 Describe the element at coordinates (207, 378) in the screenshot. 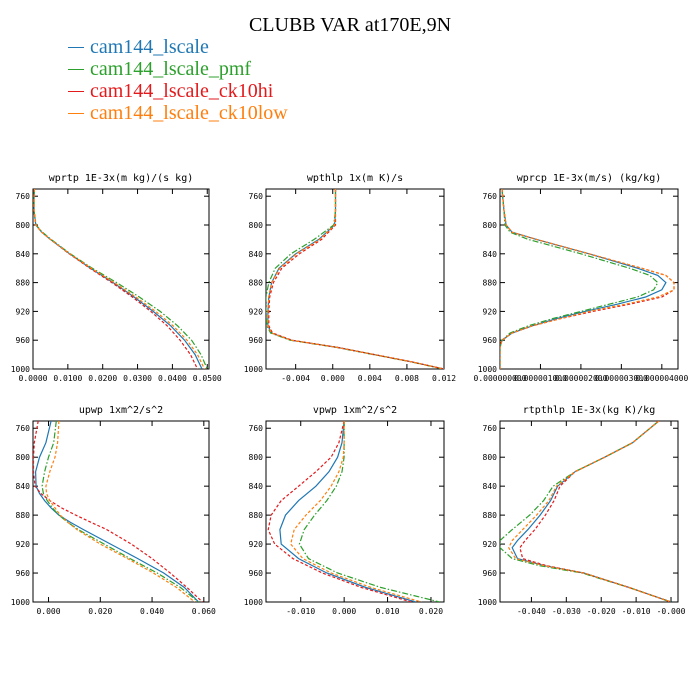

I see `x-tick-label: 0.0500` at that location.